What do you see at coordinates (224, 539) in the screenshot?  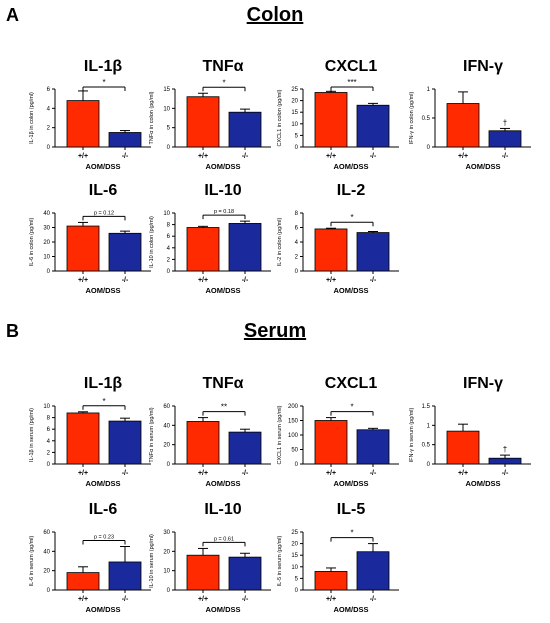 I see `significance-mark: p = 0.61` at bounding box center [224, 539].